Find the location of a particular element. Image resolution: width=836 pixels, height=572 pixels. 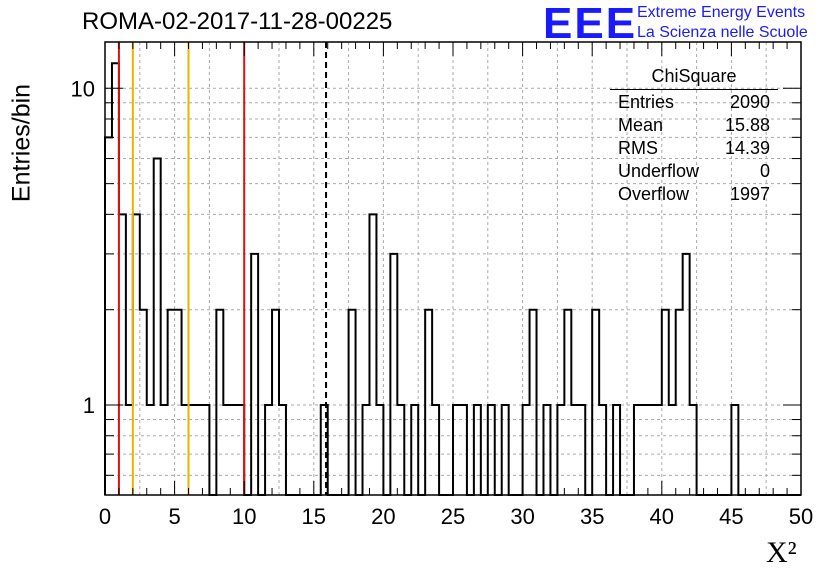

x-tick-label: 30 is located at coordinates (522, 516).